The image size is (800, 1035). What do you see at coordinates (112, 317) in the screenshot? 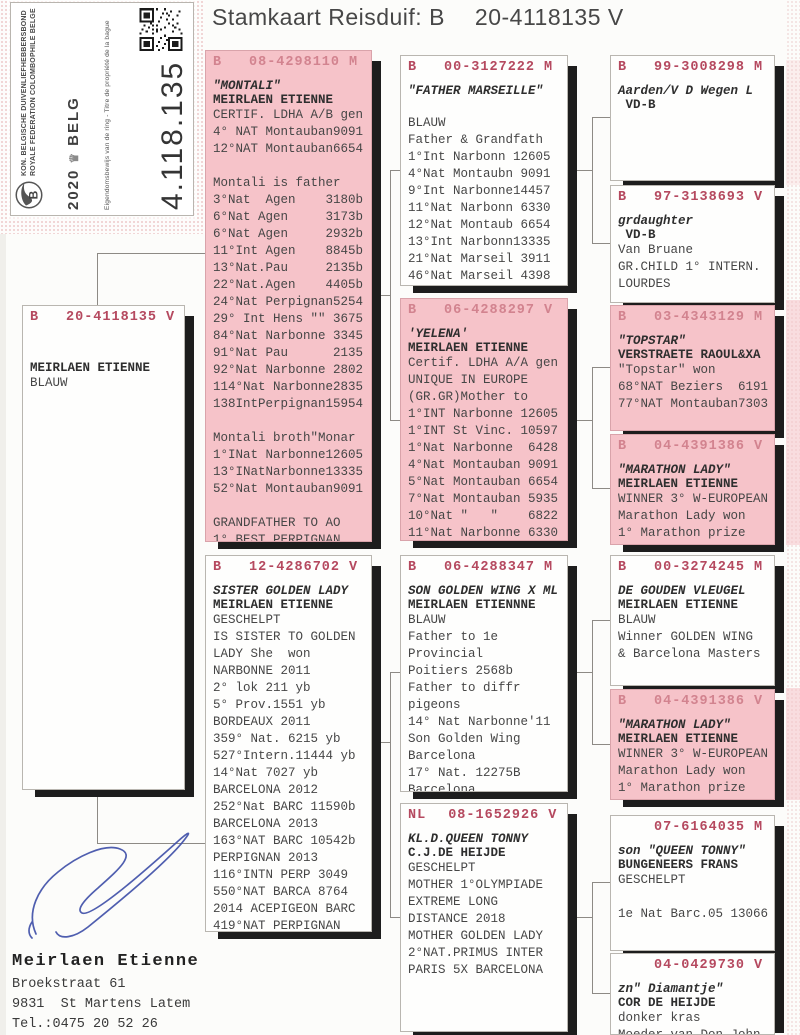
I see `ring-number: 20-4118135` at bounding box center [112, 317].